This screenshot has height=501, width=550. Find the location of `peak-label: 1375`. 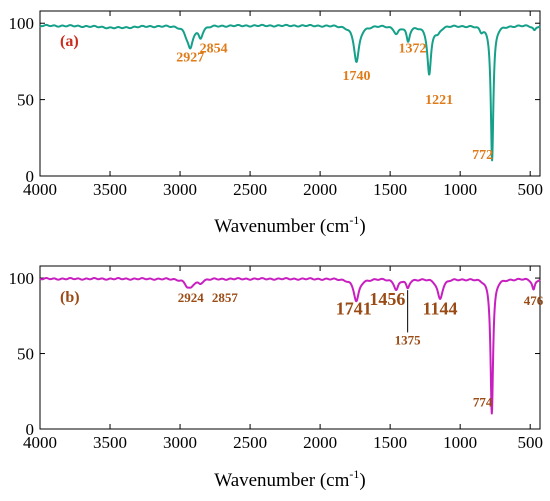

peak-label: 1375 is located at coordinates (408, 339).